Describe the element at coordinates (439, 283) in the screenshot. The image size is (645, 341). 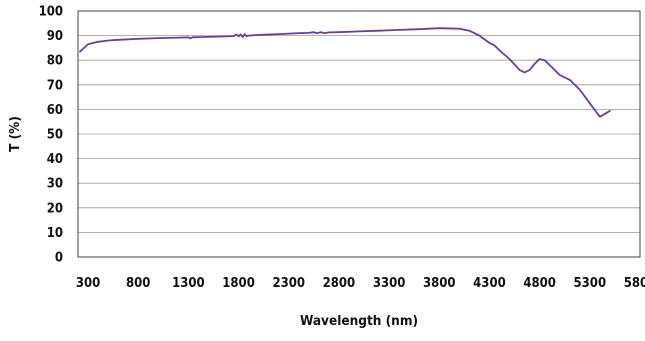
I see `x-tick-label: 3800` at that location.